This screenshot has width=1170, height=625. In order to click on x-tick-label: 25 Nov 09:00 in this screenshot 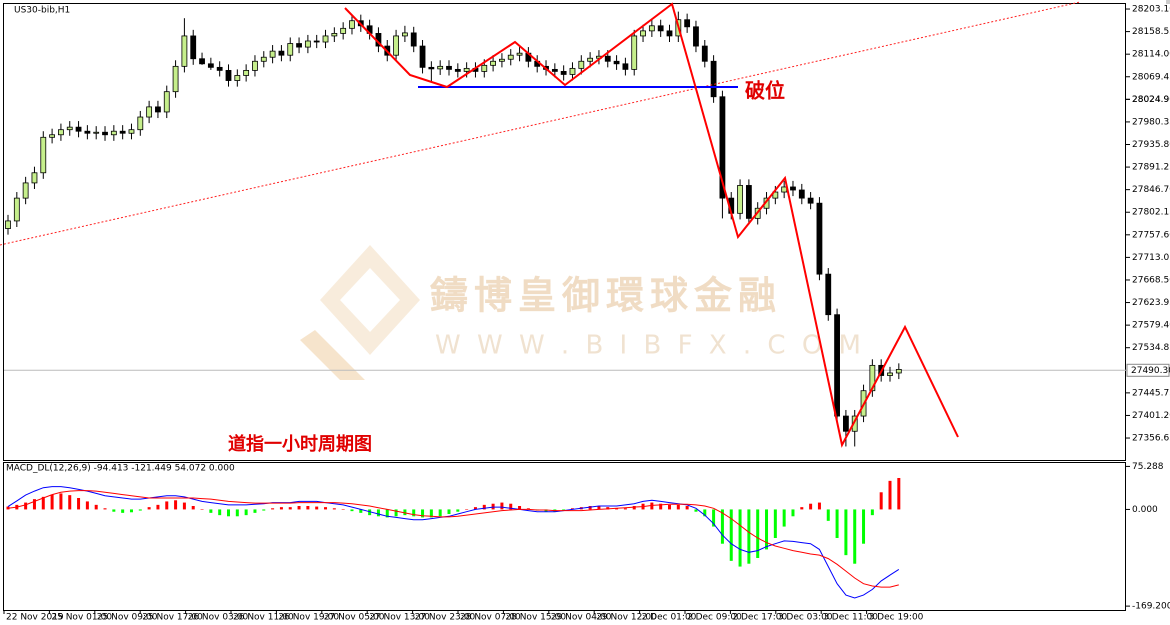, I will do `click(127, 618)`.